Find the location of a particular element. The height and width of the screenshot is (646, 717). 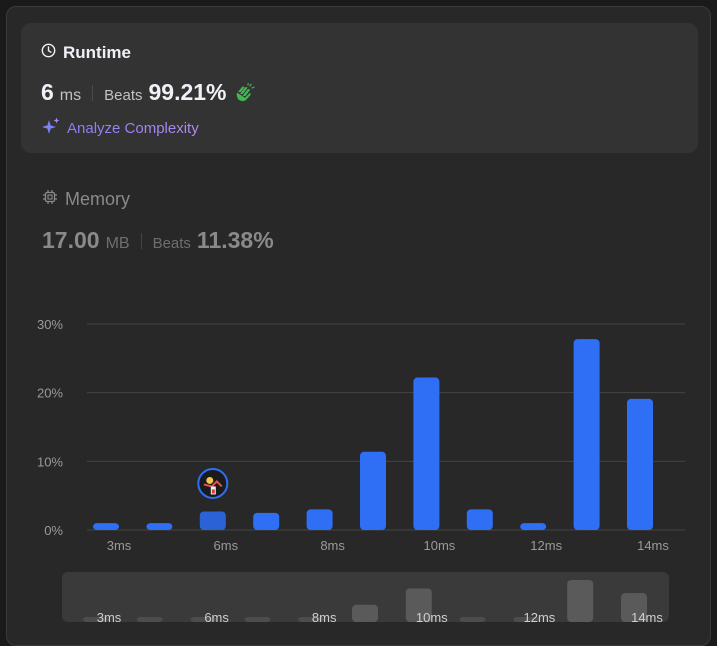

overview-tick-label: 10ms is located at coordinates (432, 617).